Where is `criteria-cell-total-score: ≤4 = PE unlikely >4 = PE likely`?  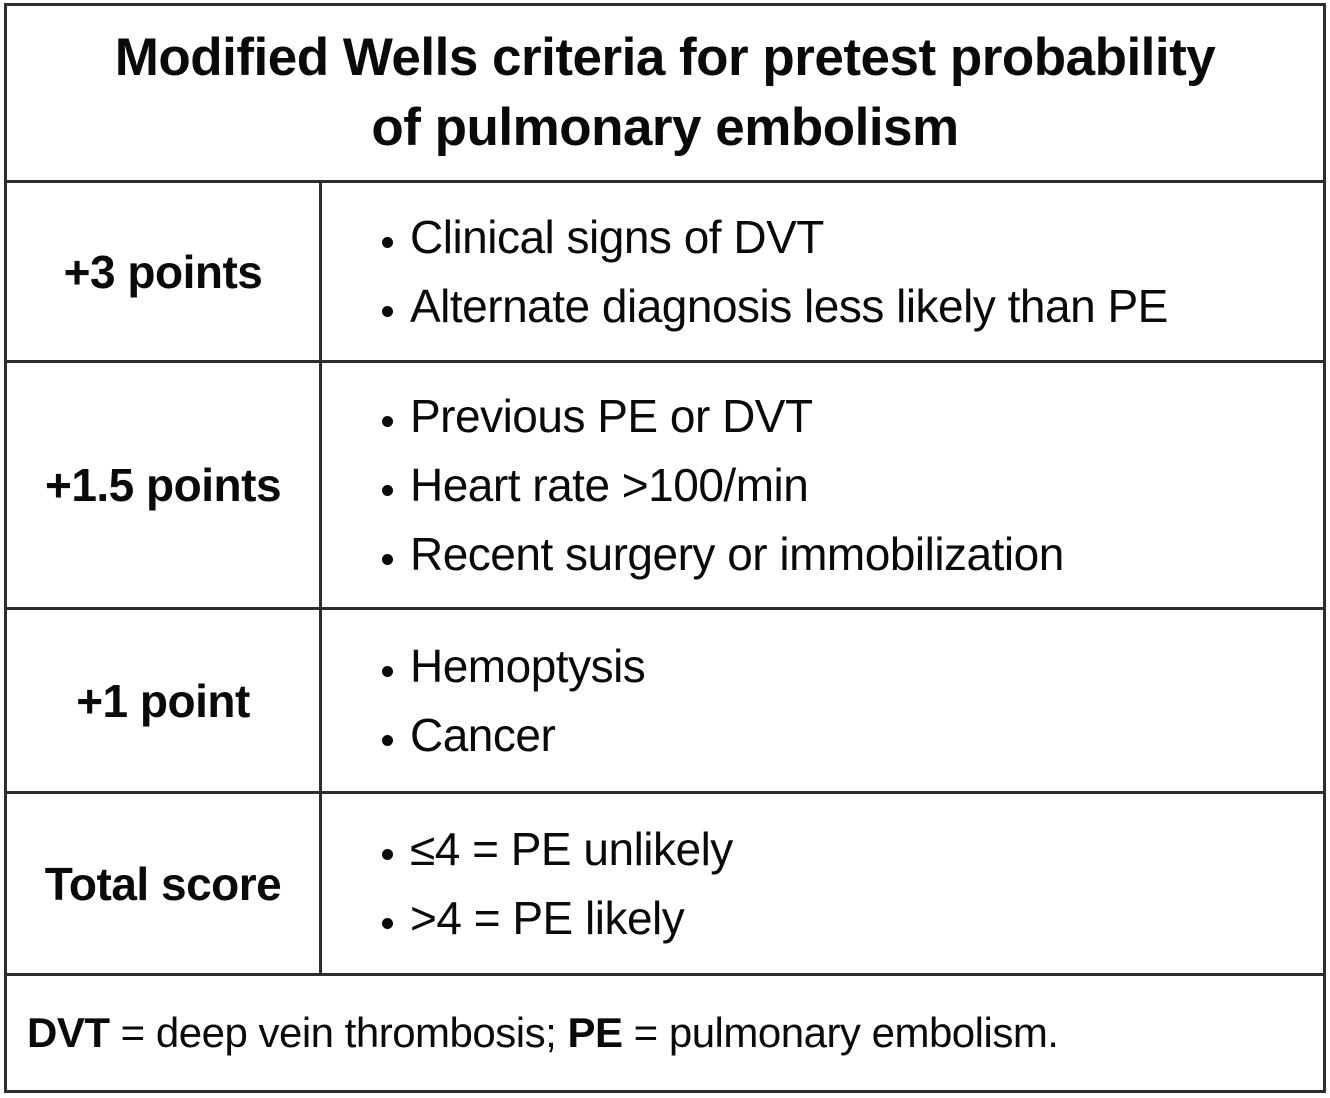
criteria-cell-total-score: ≤4 = PE unlikely >4 = PE likely is located at coordinates (822, 882).